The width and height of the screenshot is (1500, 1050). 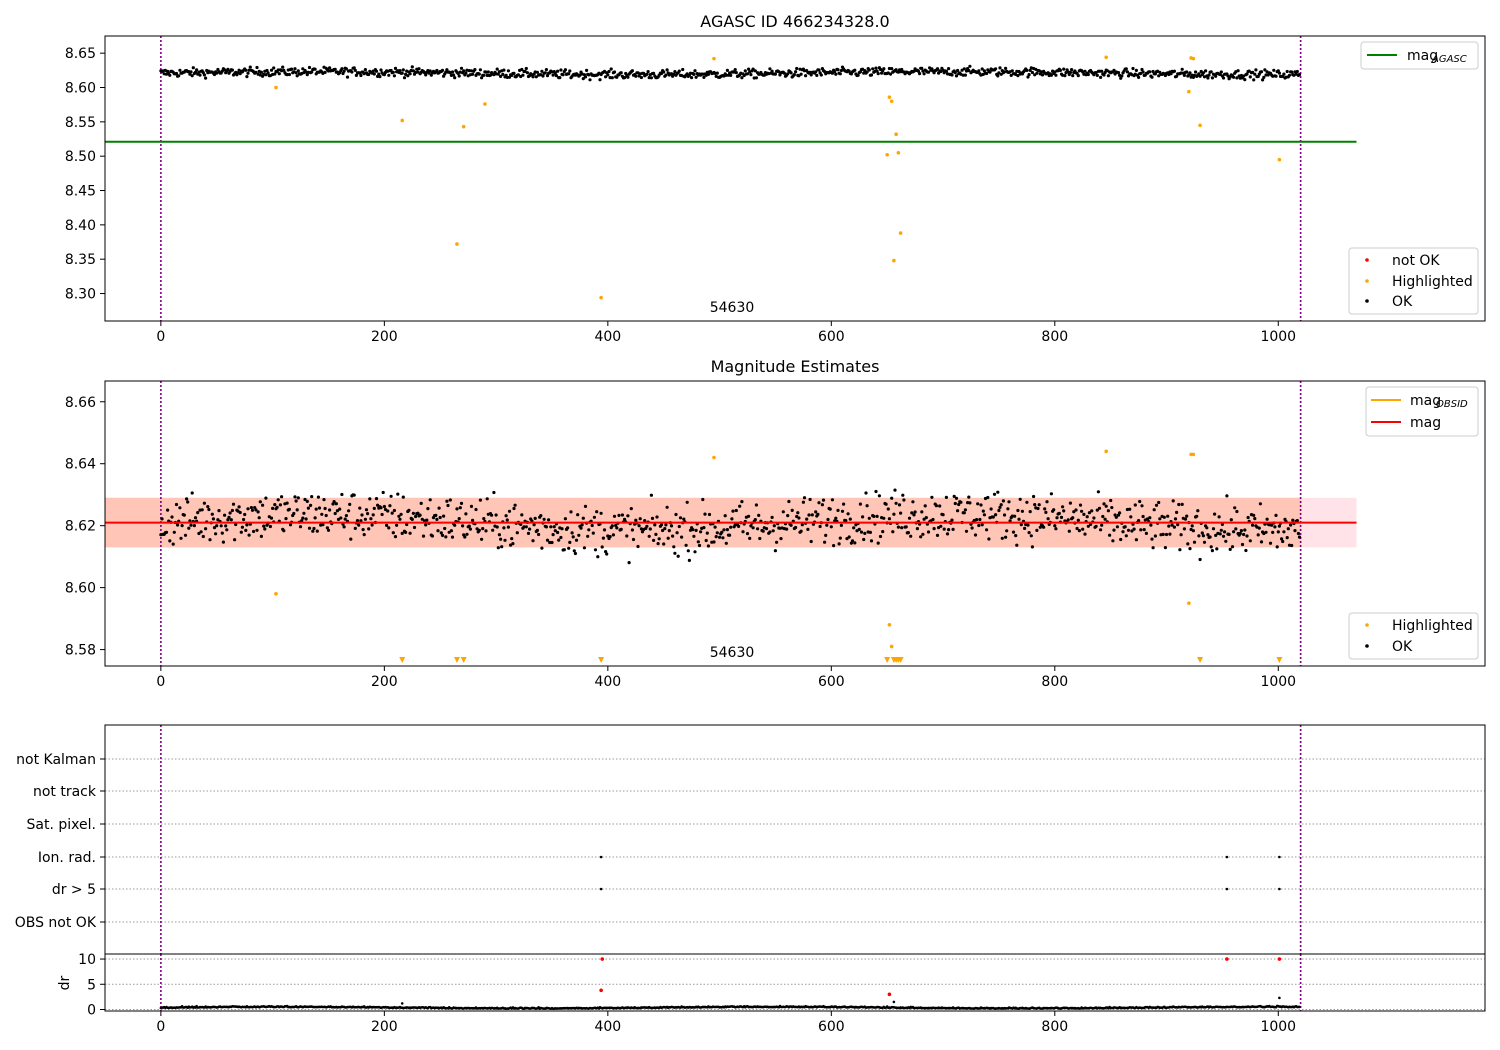 What do you see at coordinates (1425, 423) in the screenshot?
I see `legend-label-mag-red: mag` at bounding box center [1425, 423].